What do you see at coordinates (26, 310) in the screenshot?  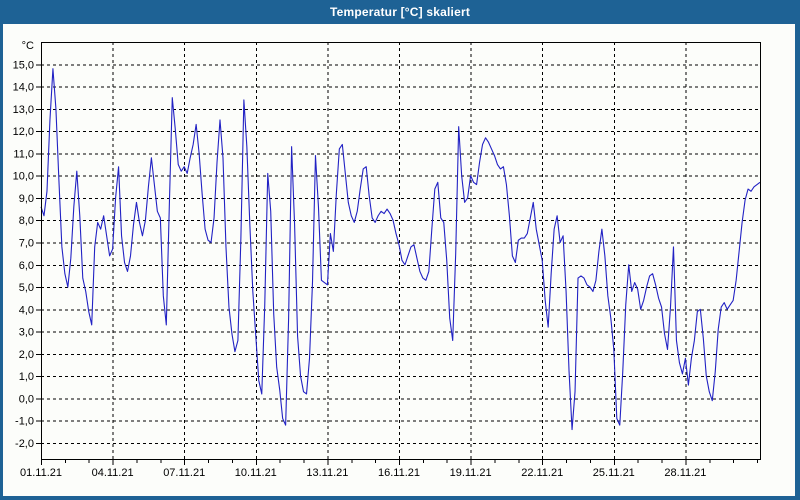 I see `y-tick-label: 4,0` at bounding box center [26, 310].